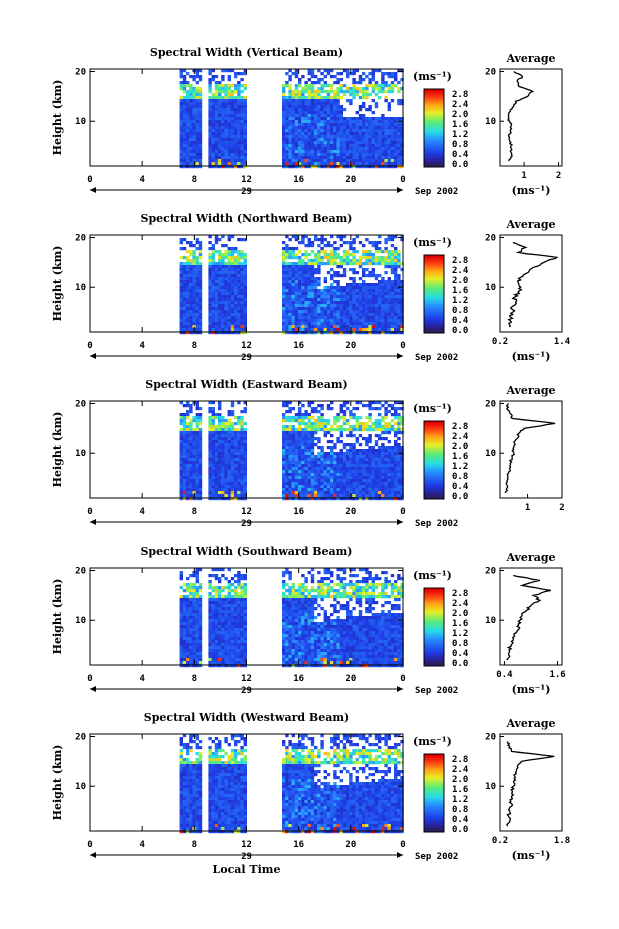 This screenshot has width=619, height=929. Describe the element at coordinates (432, 242) in the screenshot. I see `colorbar-unit: (ms⁻¹)` at that location.